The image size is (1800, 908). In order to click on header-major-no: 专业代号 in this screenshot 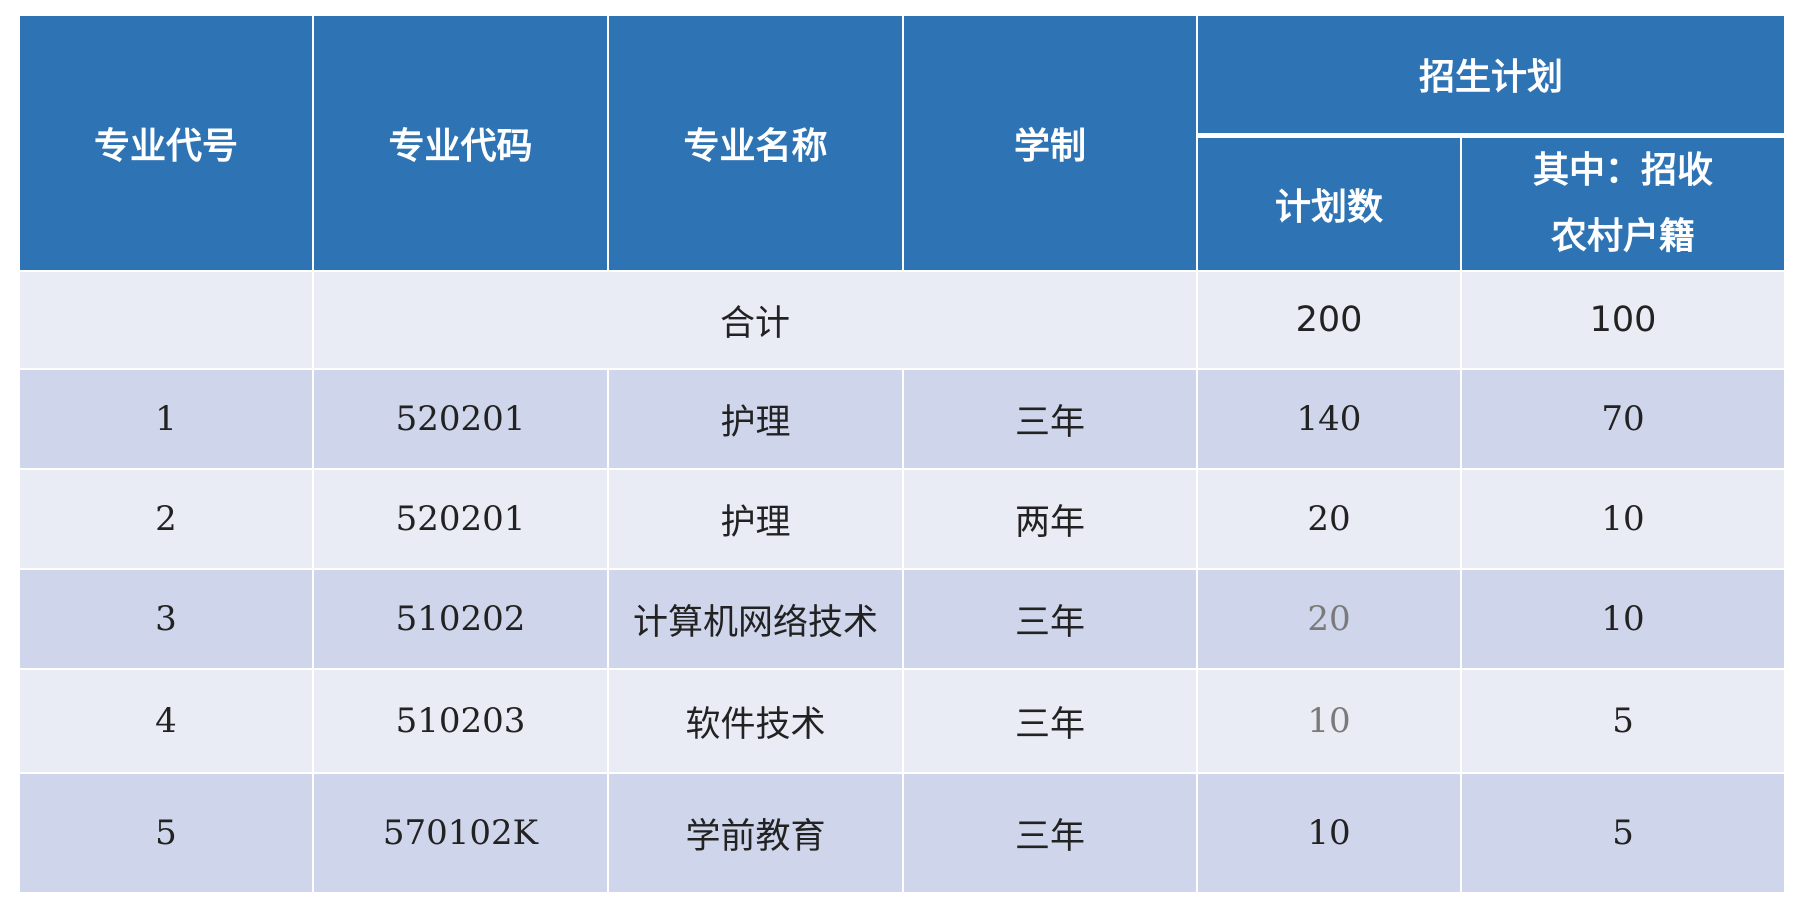, I will do `click(166, 143)`.